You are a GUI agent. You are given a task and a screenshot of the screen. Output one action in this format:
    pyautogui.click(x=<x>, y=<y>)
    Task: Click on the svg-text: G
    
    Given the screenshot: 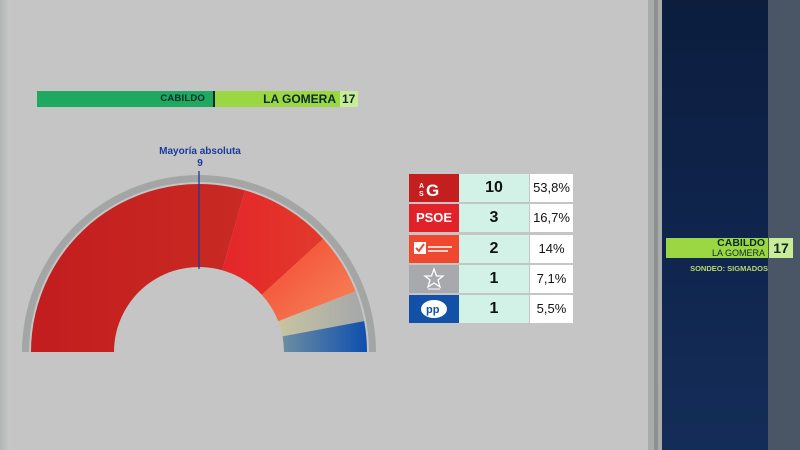 What is the action you would take?
    pyautogui.click(x=432, y=190)
    